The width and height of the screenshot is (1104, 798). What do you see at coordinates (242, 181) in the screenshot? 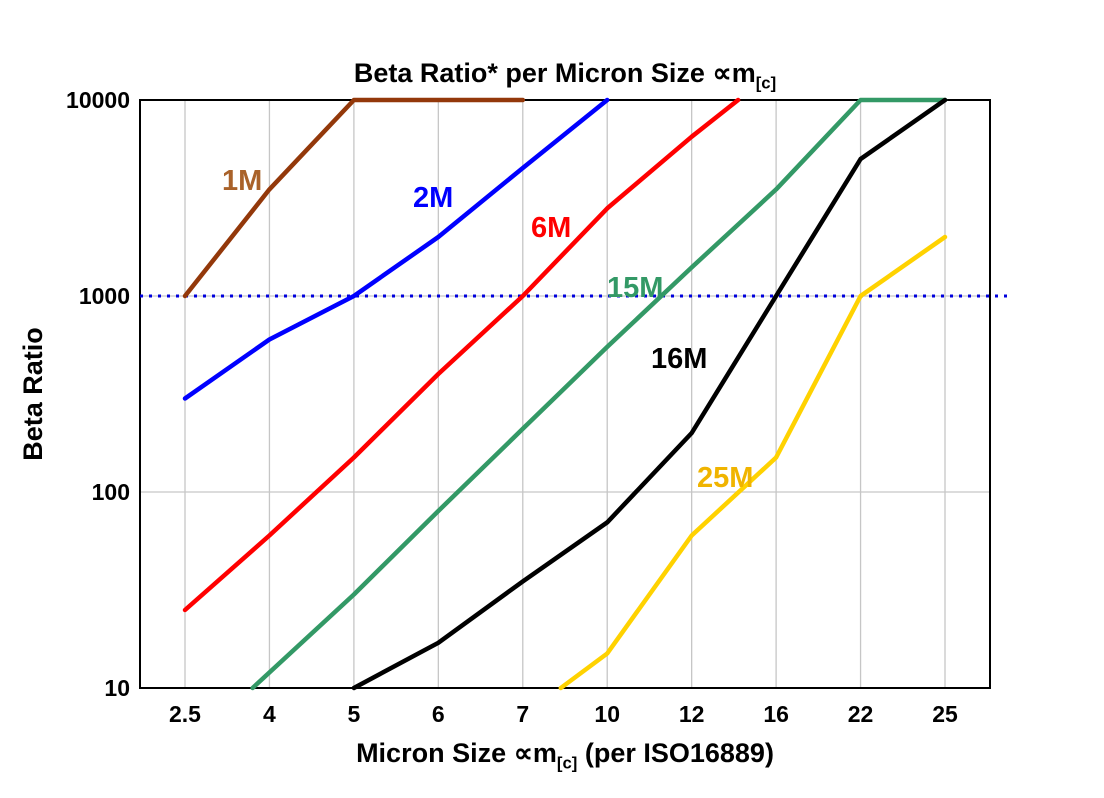
I see `series-label-1M: 1M` at bounding box center [242, 181].